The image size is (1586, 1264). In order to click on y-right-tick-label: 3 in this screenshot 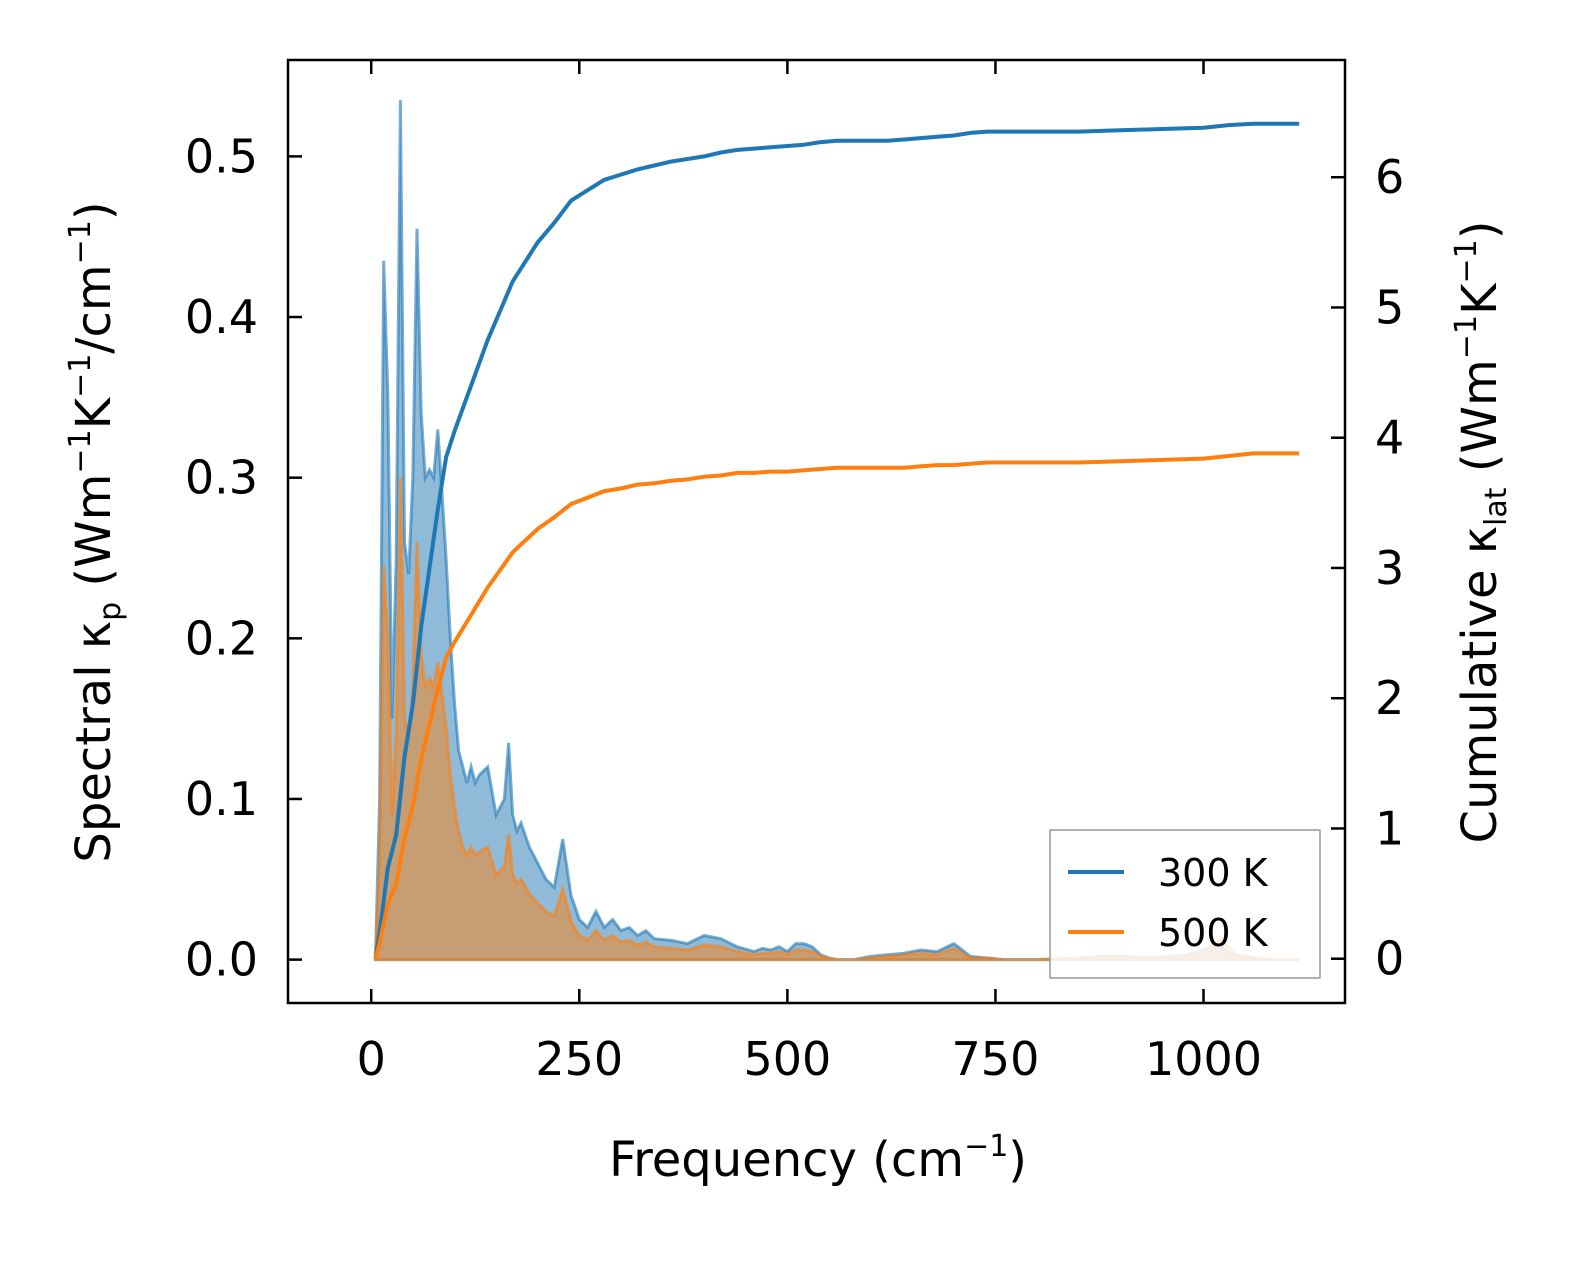, I will do `click(1389, 568)`.